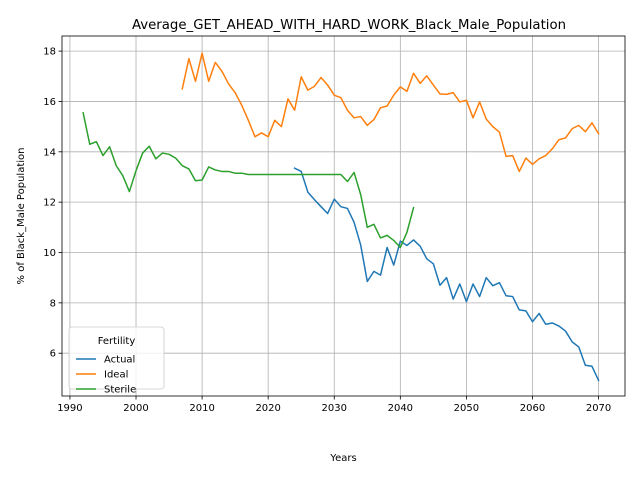 Image resolution: width=640 pixels, height=480 pixels. What do you see at coordinates (69, 408) in the screenshot?
I see `x-tick-label: 1990` at bounding box center [69, 408].